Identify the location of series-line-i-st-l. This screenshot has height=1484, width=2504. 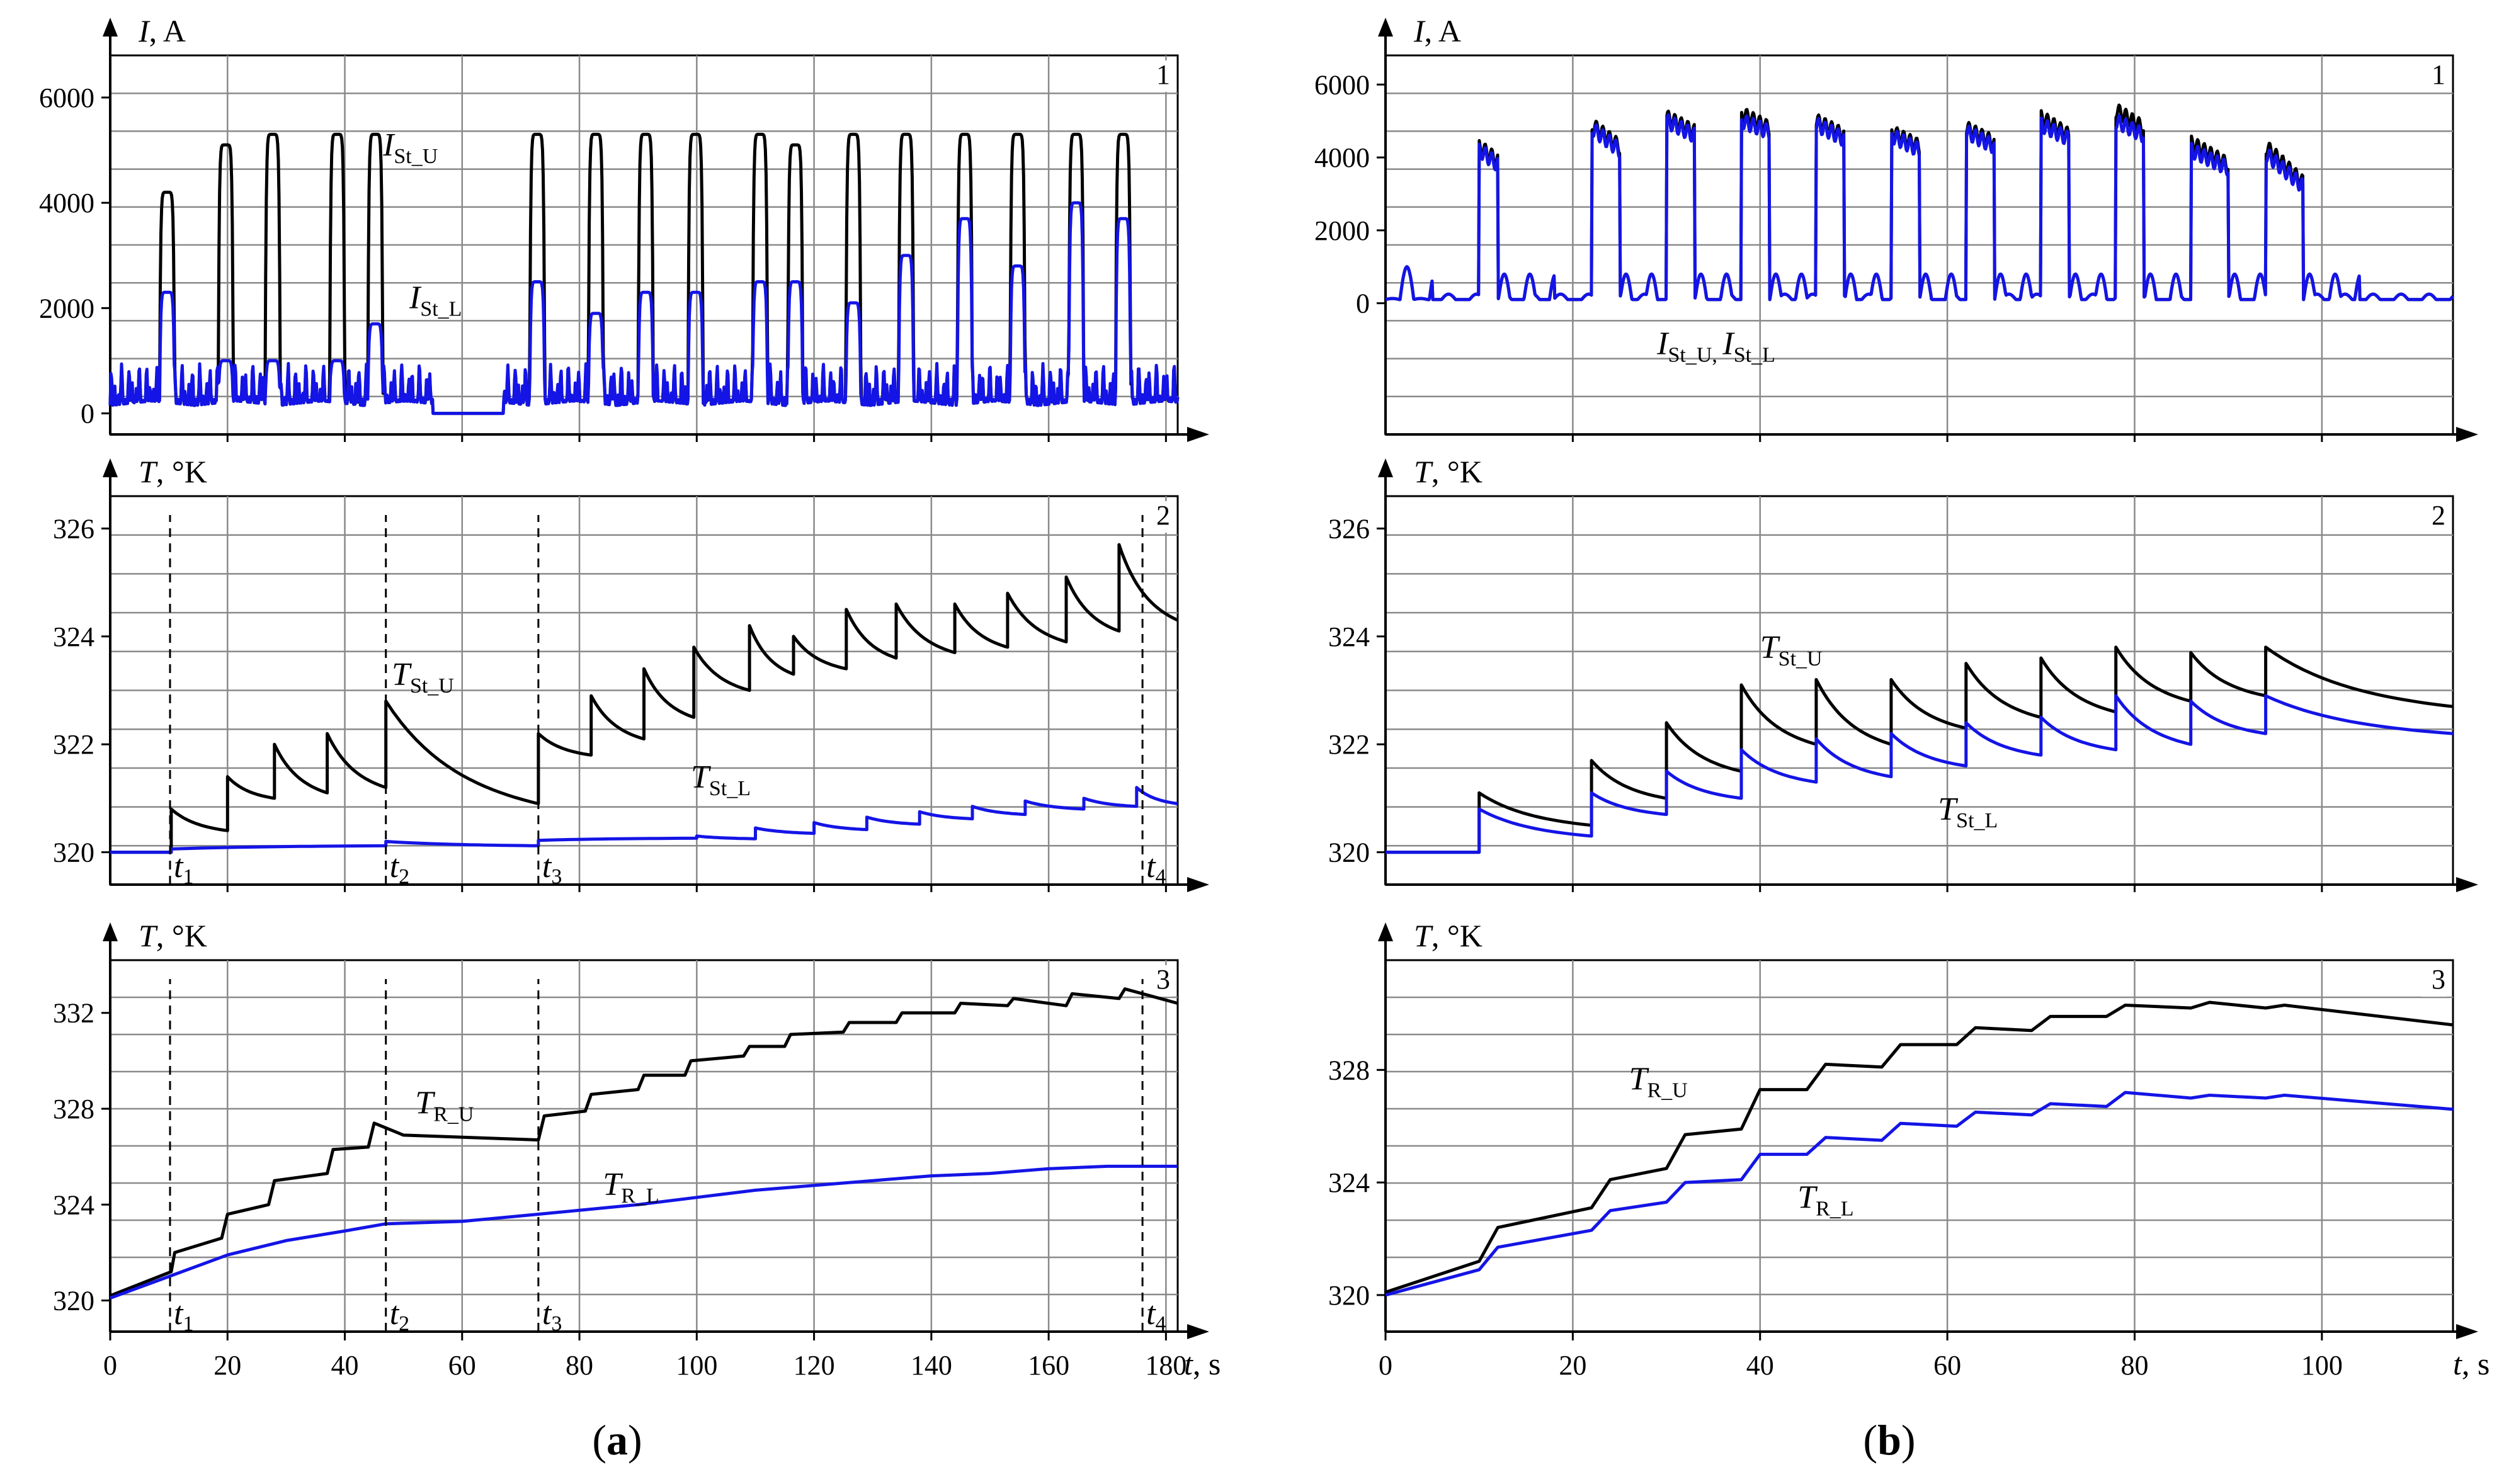
(644, 308).